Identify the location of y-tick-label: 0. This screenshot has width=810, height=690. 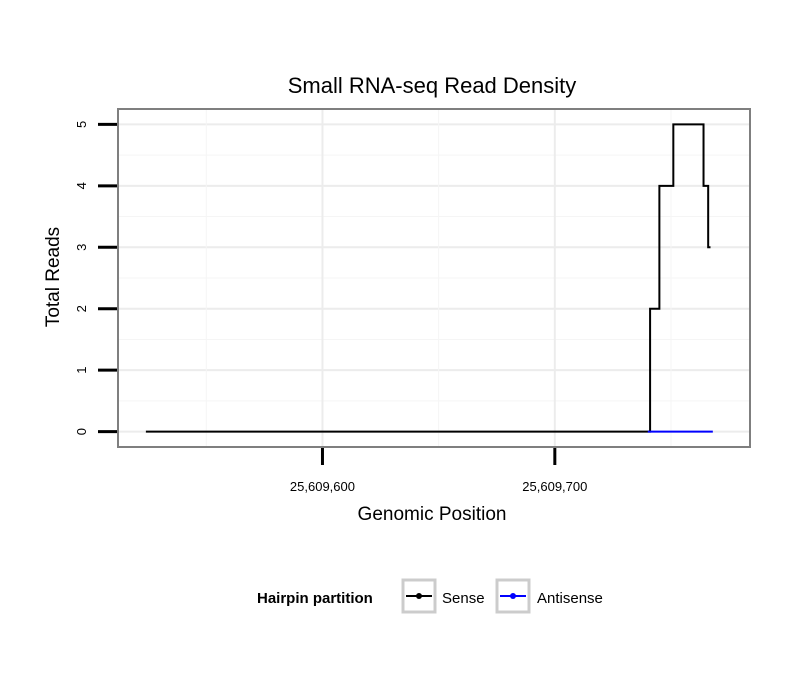
(81, 431).